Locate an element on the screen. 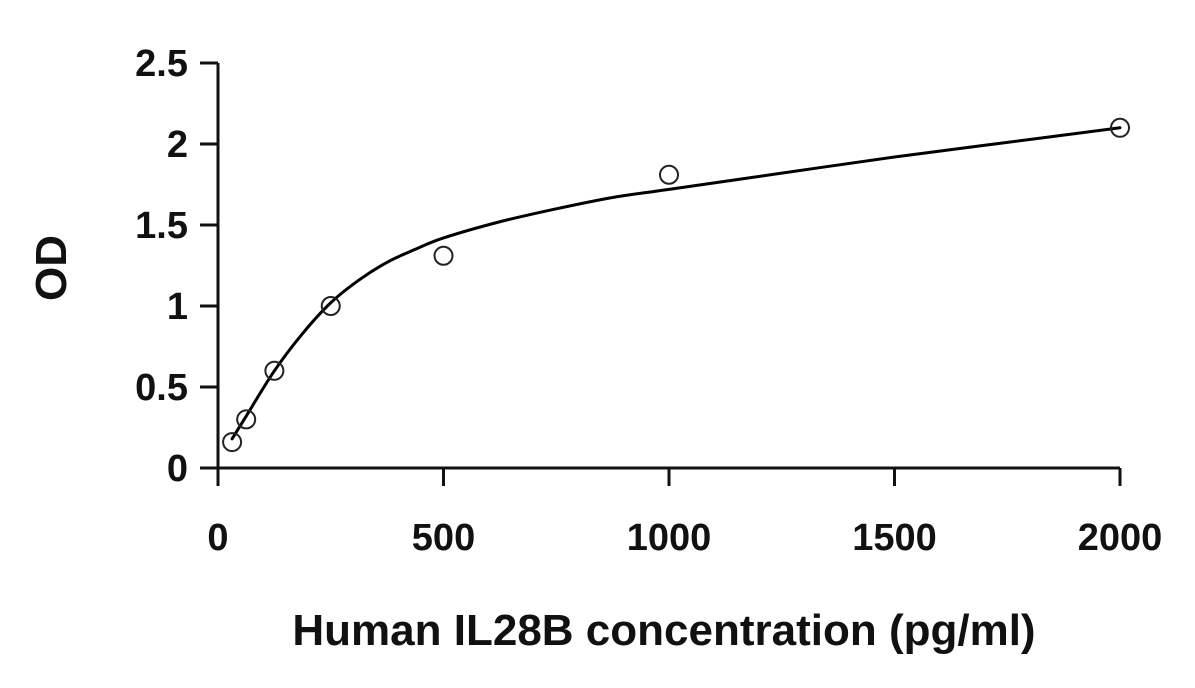 Image resolution: width=1195 pixels, height=688 pixels. y-tick-label: 1 is located at coordinates (177, 307).